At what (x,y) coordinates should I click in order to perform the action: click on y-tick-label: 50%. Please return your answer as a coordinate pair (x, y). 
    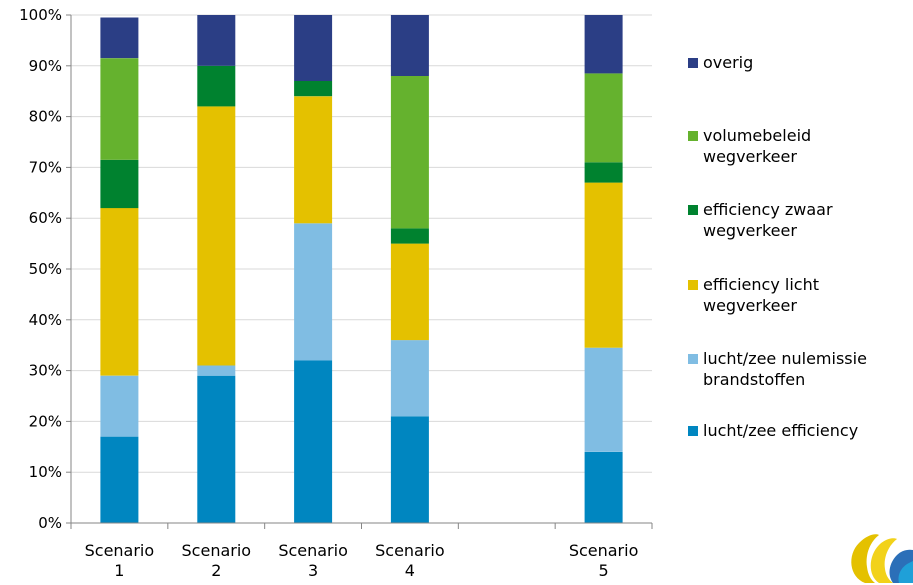
    Looking at the image, I should click on (45, 269).